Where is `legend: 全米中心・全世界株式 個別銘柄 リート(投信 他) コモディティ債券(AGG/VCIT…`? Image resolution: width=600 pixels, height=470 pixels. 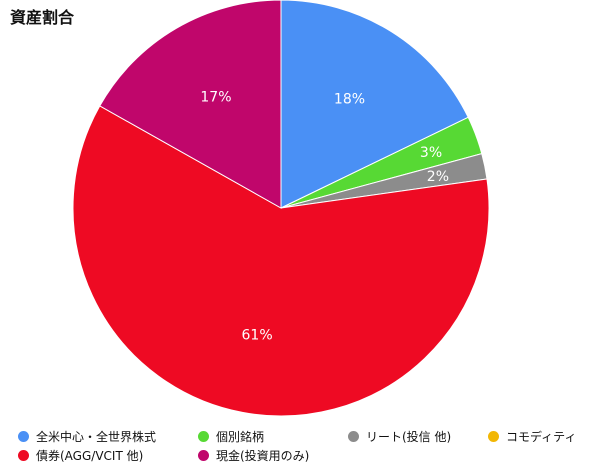 legend: 全米中心・全世界株式 個別銘柄 リート(投信 他) コモディティ債券(AGG/VCIT… is located at coordinates (308, 446).